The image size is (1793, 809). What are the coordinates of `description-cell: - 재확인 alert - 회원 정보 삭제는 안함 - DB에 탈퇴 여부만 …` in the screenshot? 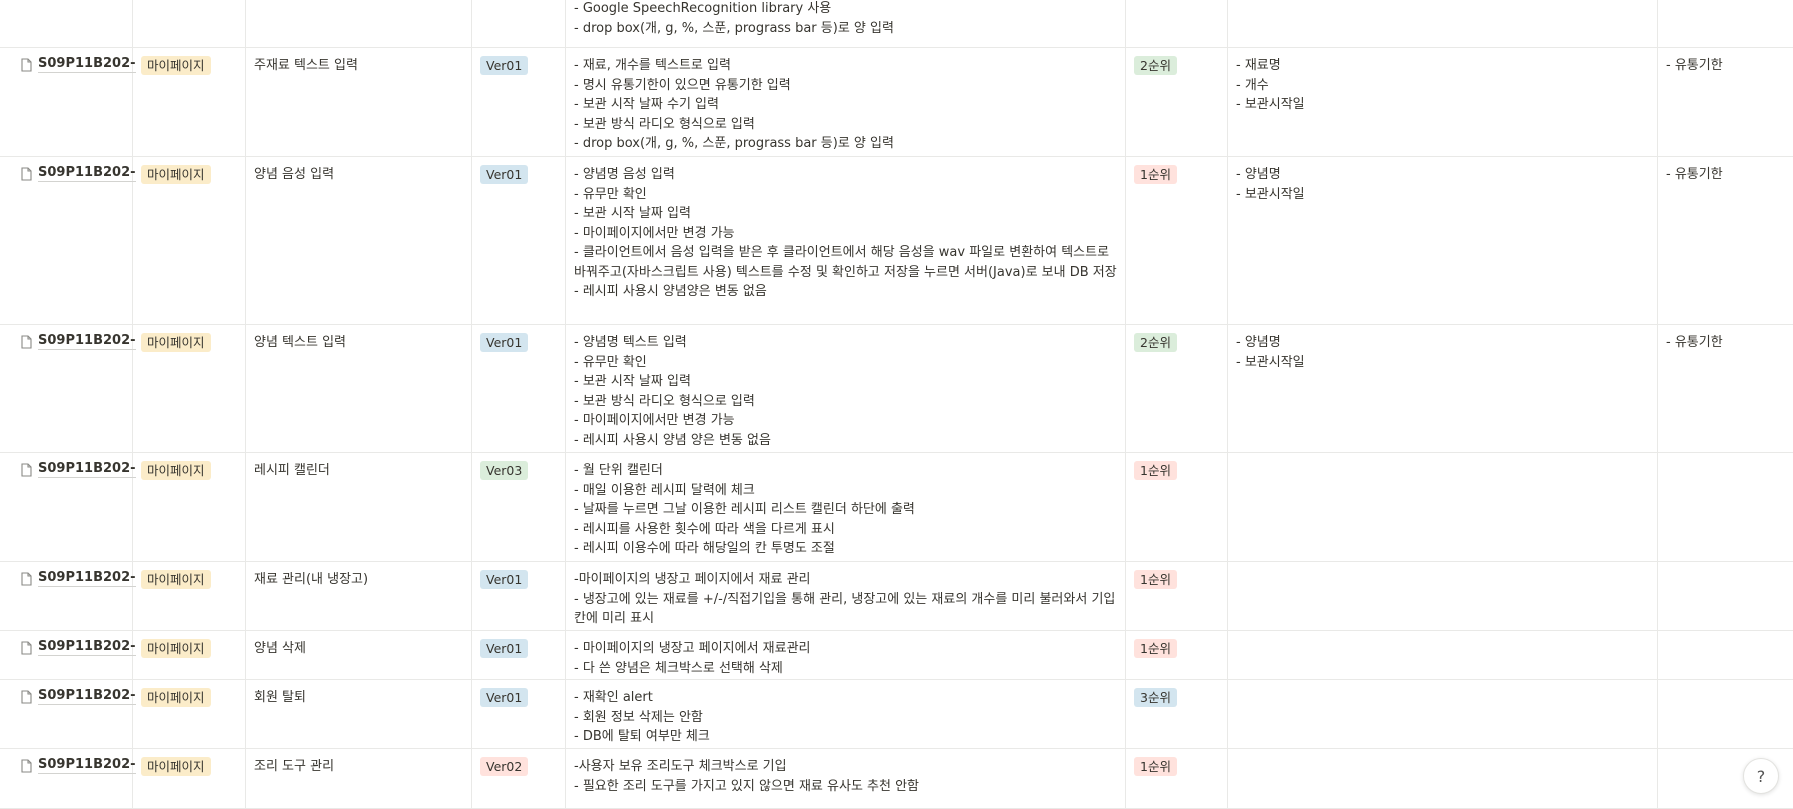 It's located at (846, 714).